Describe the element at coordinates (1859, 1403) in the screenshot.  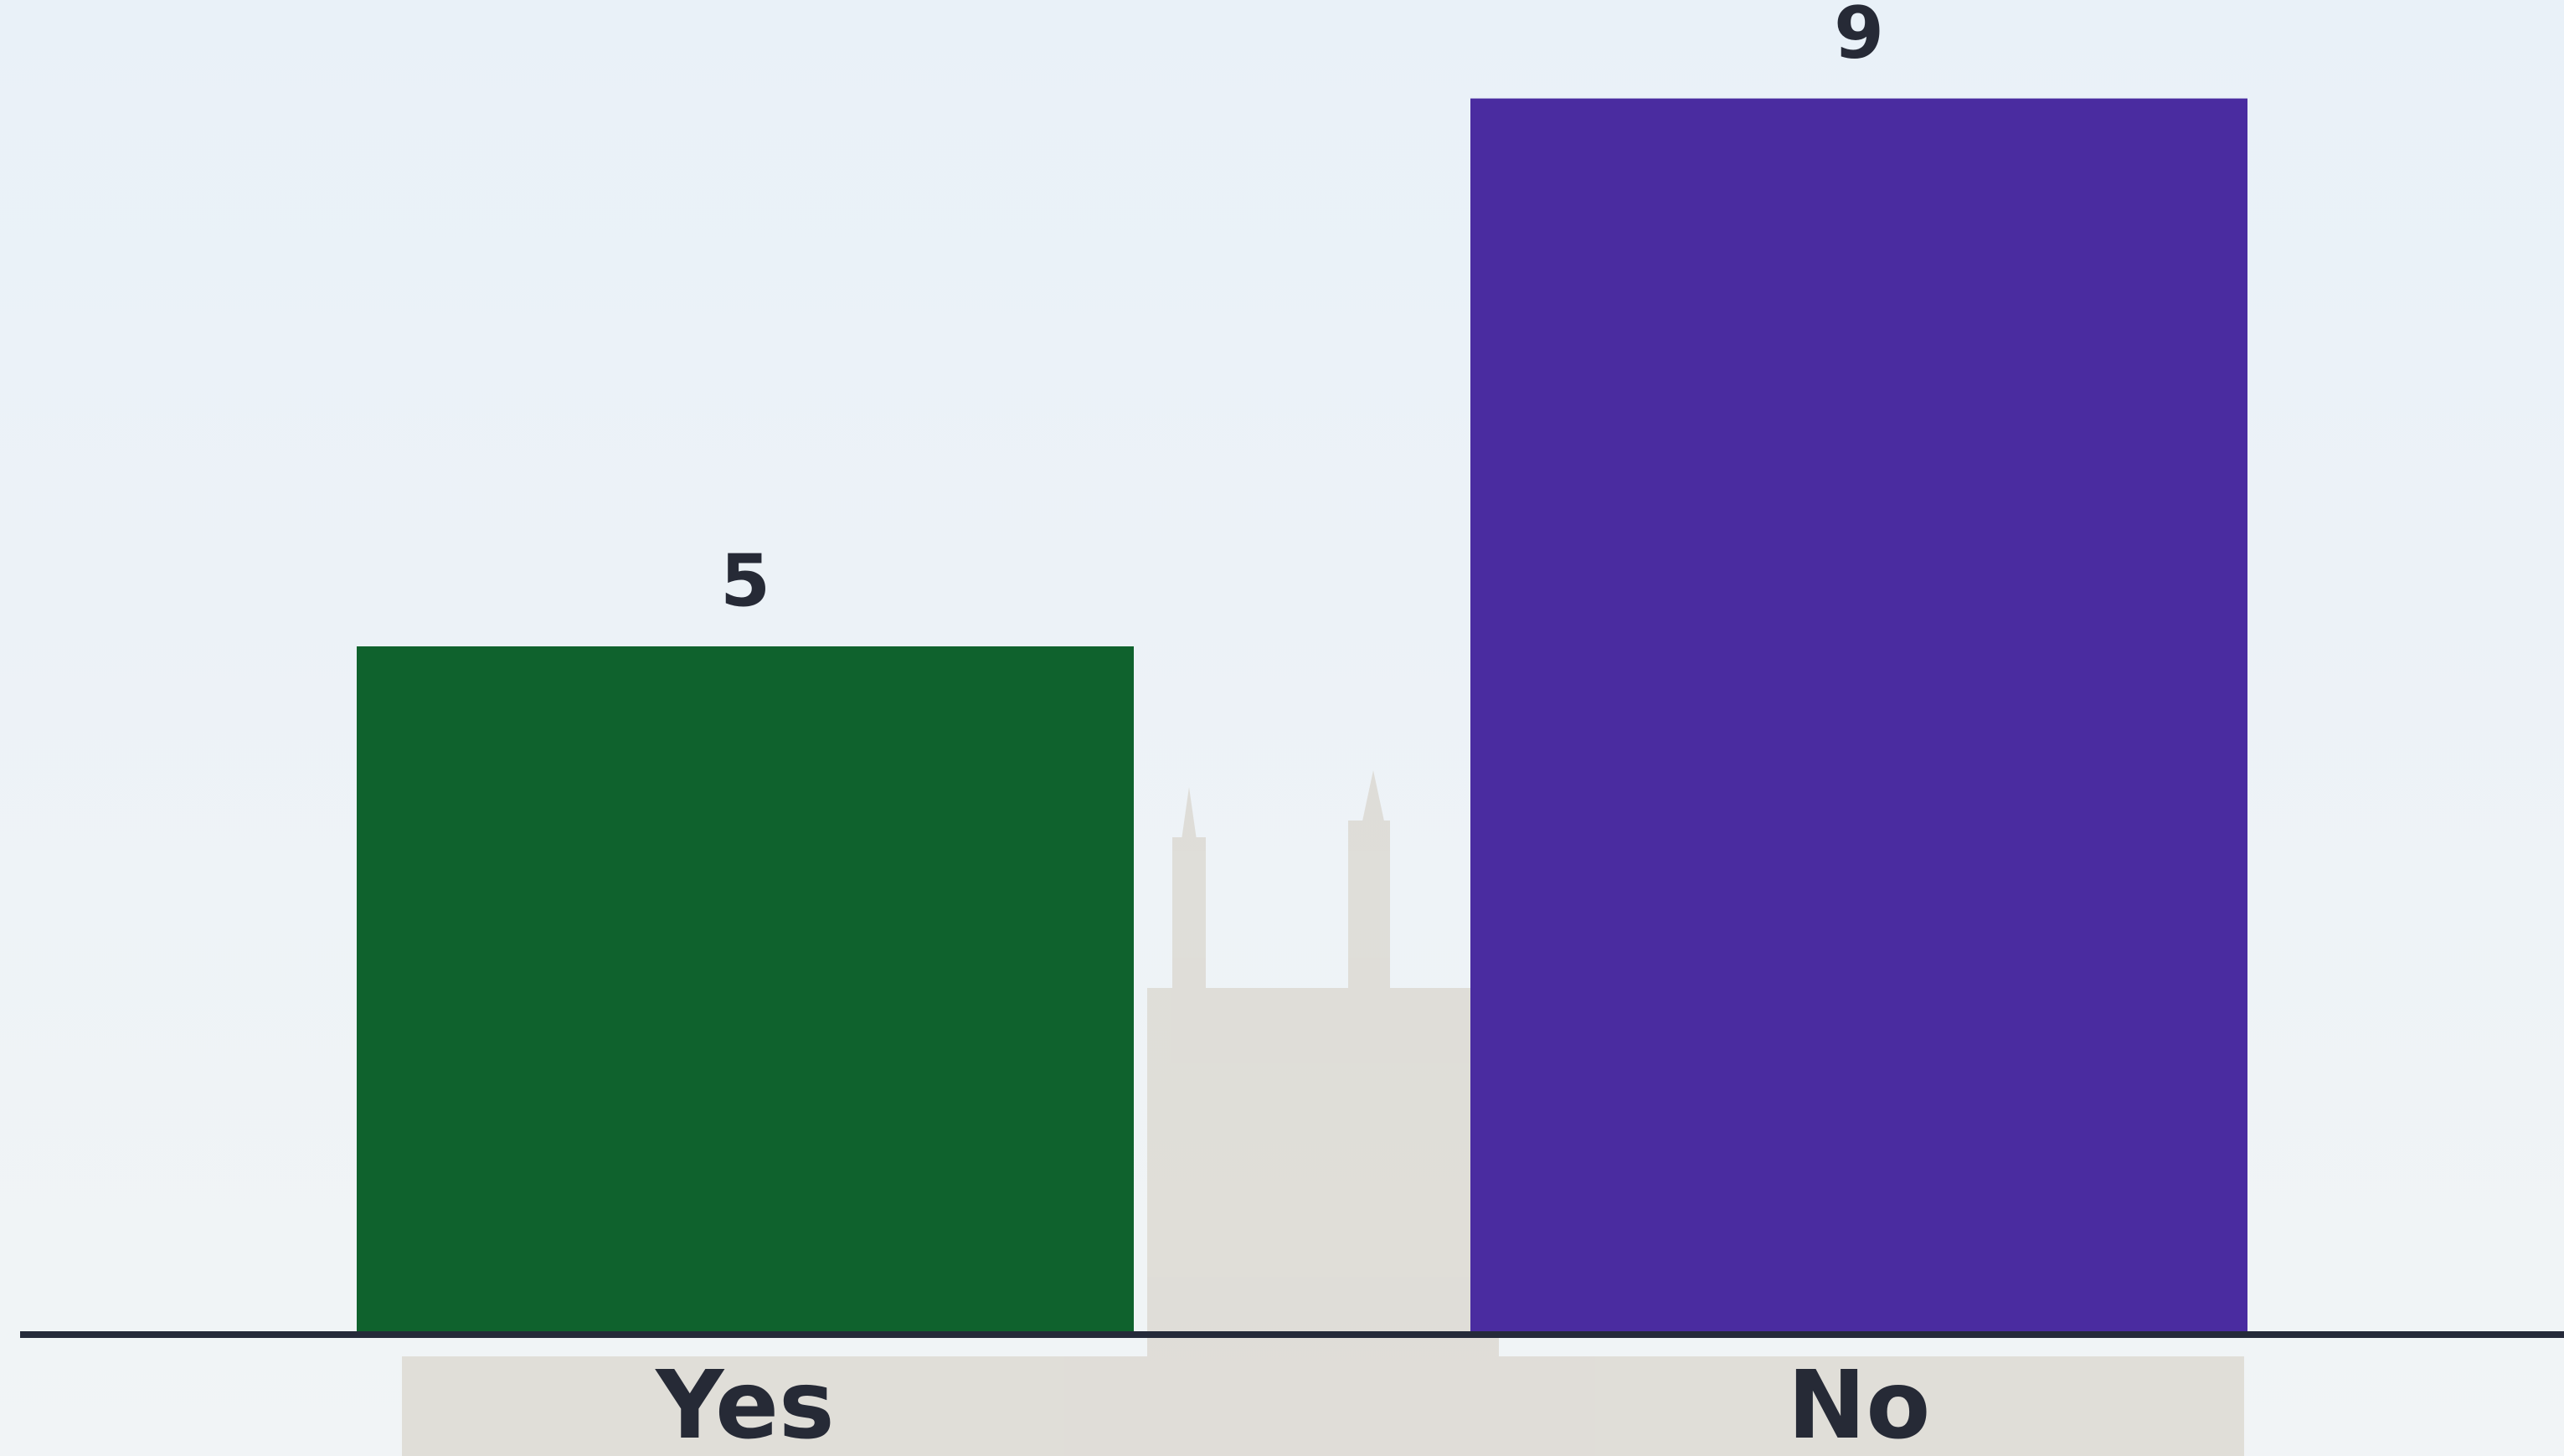
I see `x-tick-label: No` at that location.